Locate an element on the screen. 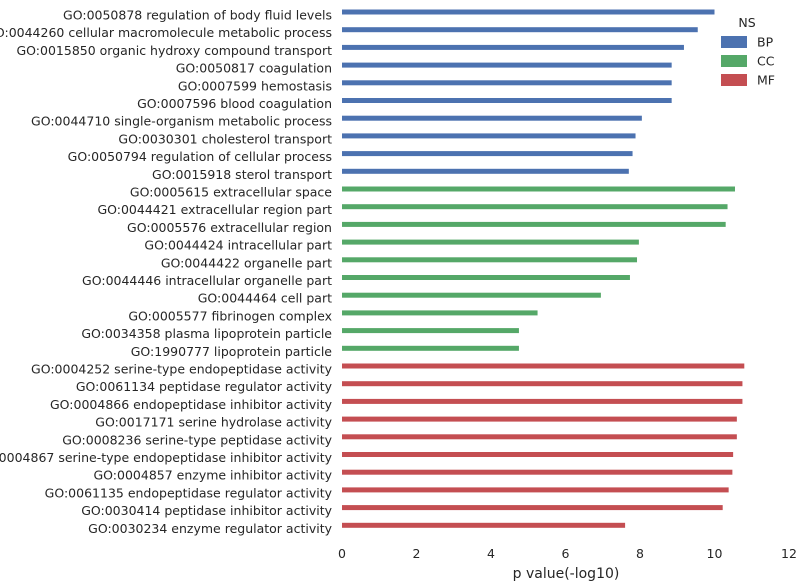 The image size is (802, 587). legend-swatch-cc is located at coordinates (734, 61).